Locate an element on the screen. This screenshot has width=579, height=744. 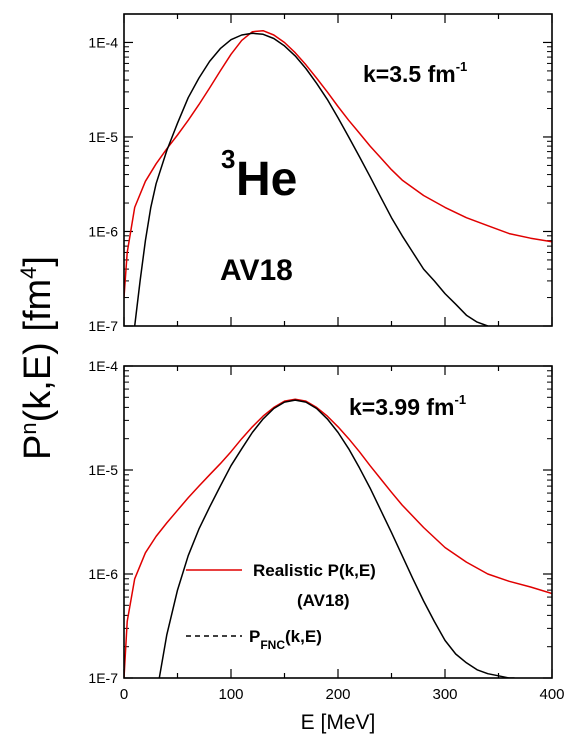
potential-label: AV18 is located at coordinates (256, 270).